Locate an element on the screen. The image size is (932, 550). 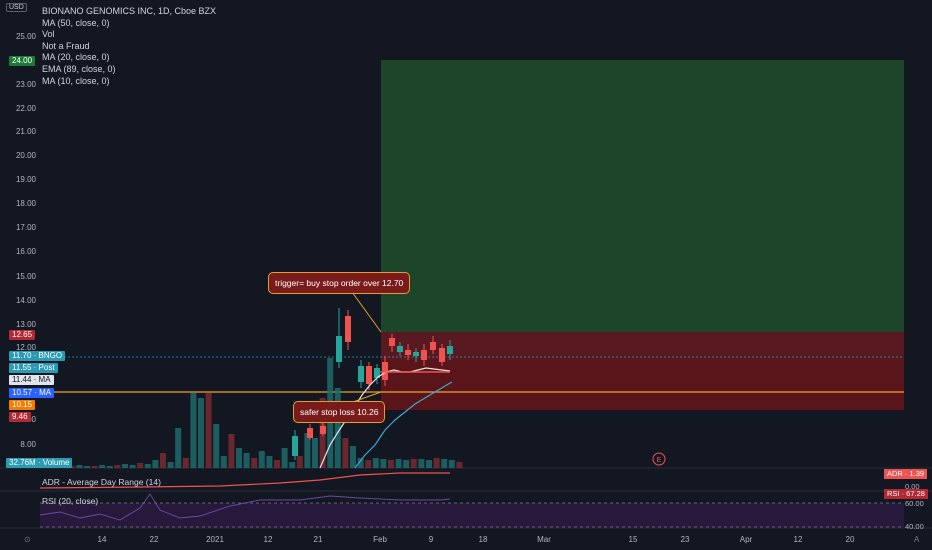
time-tick: 22 is located at coordinates (154, 539).